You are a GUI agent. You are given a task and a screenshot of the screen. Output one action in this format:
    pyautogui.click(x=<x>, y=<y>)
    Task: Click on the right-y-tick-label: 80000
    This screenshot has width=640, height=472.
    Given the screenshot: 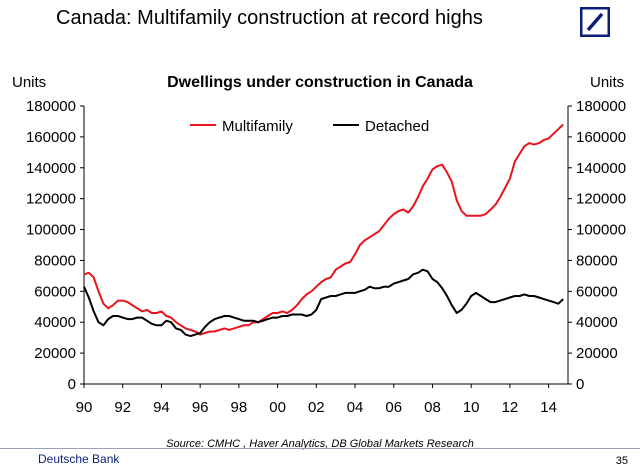 What is the action you would take?
    pyautogui.click(x=597, y=260)
    